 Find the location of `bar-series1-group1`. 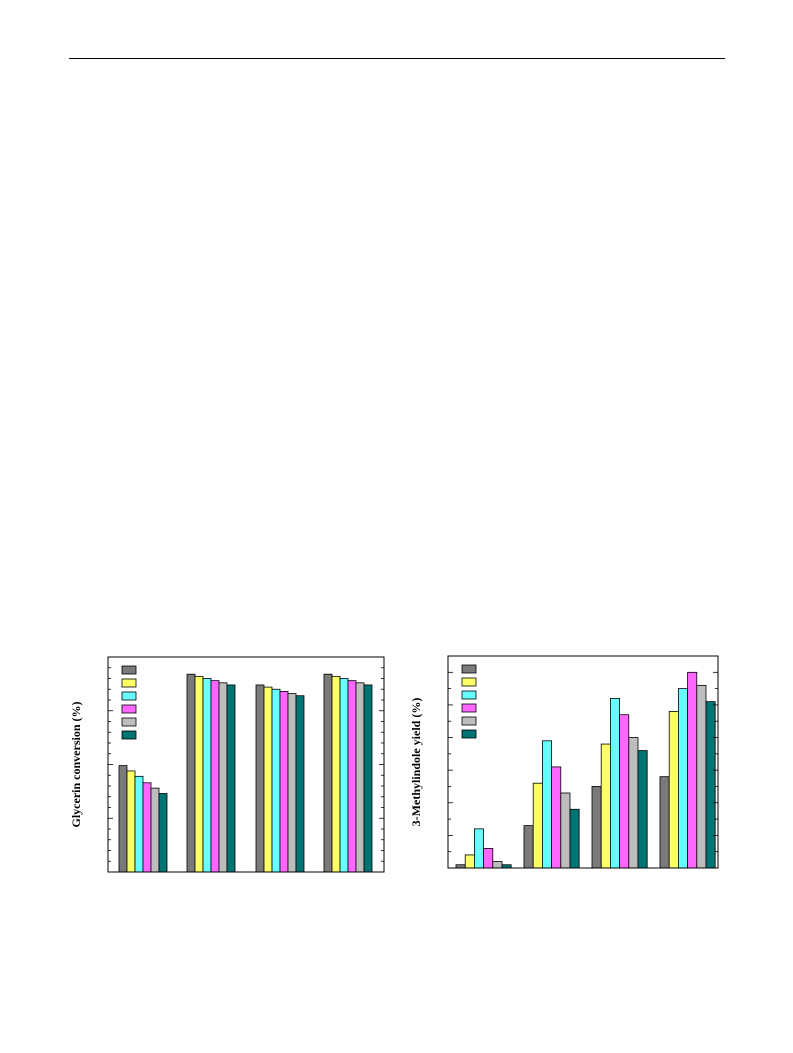

bar-series1-group1 is located at coordinates (123, 819).